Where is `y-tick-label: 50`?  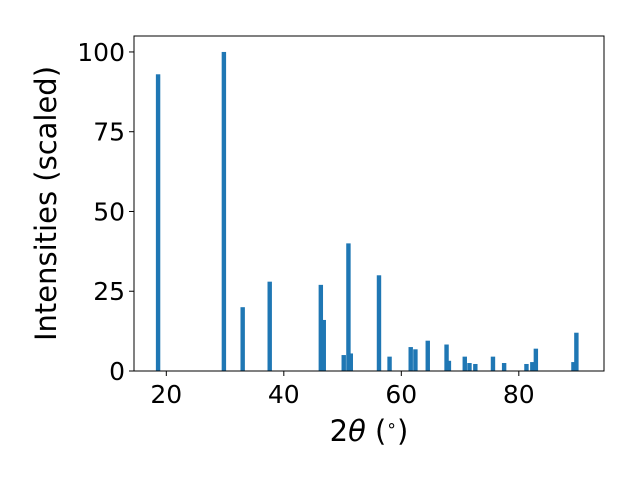 y-tick-label: 50 is located at coordinates (109, 211).